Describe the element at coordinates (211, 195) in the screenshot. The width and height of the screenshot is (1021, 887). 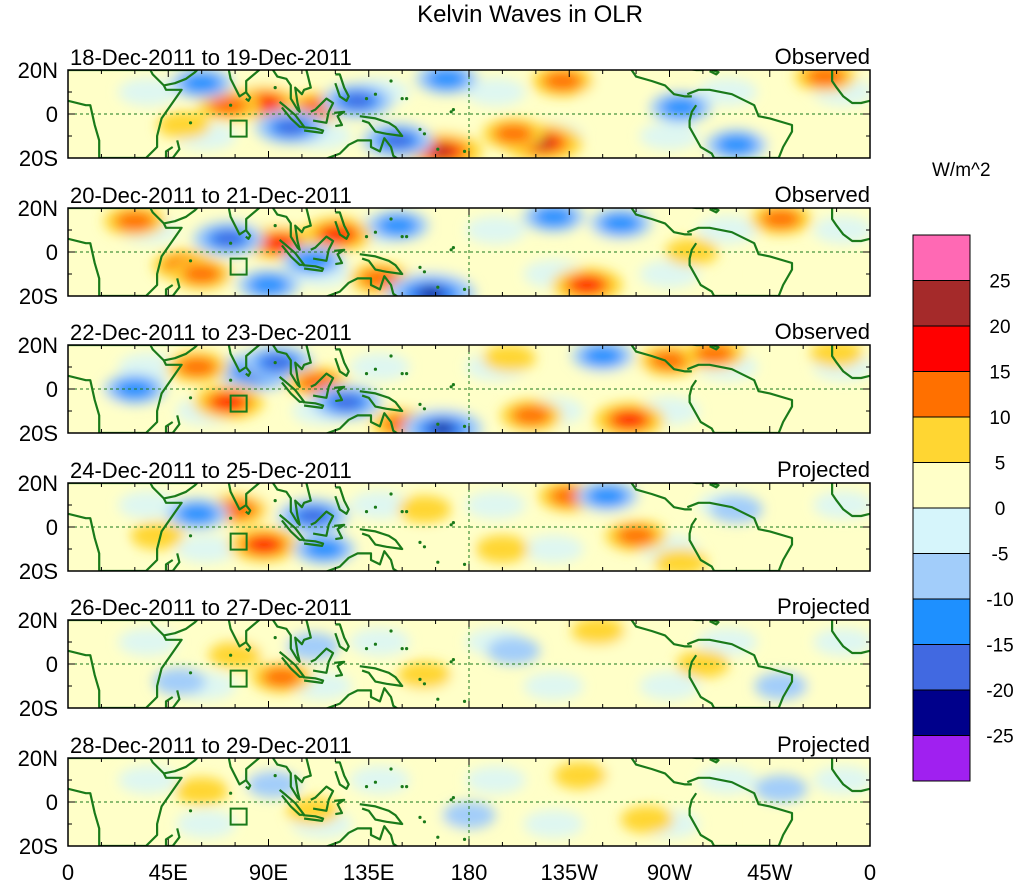
I see `panel-date-label: 20-Dec-2011 to 21-Dec-2011` at that location.